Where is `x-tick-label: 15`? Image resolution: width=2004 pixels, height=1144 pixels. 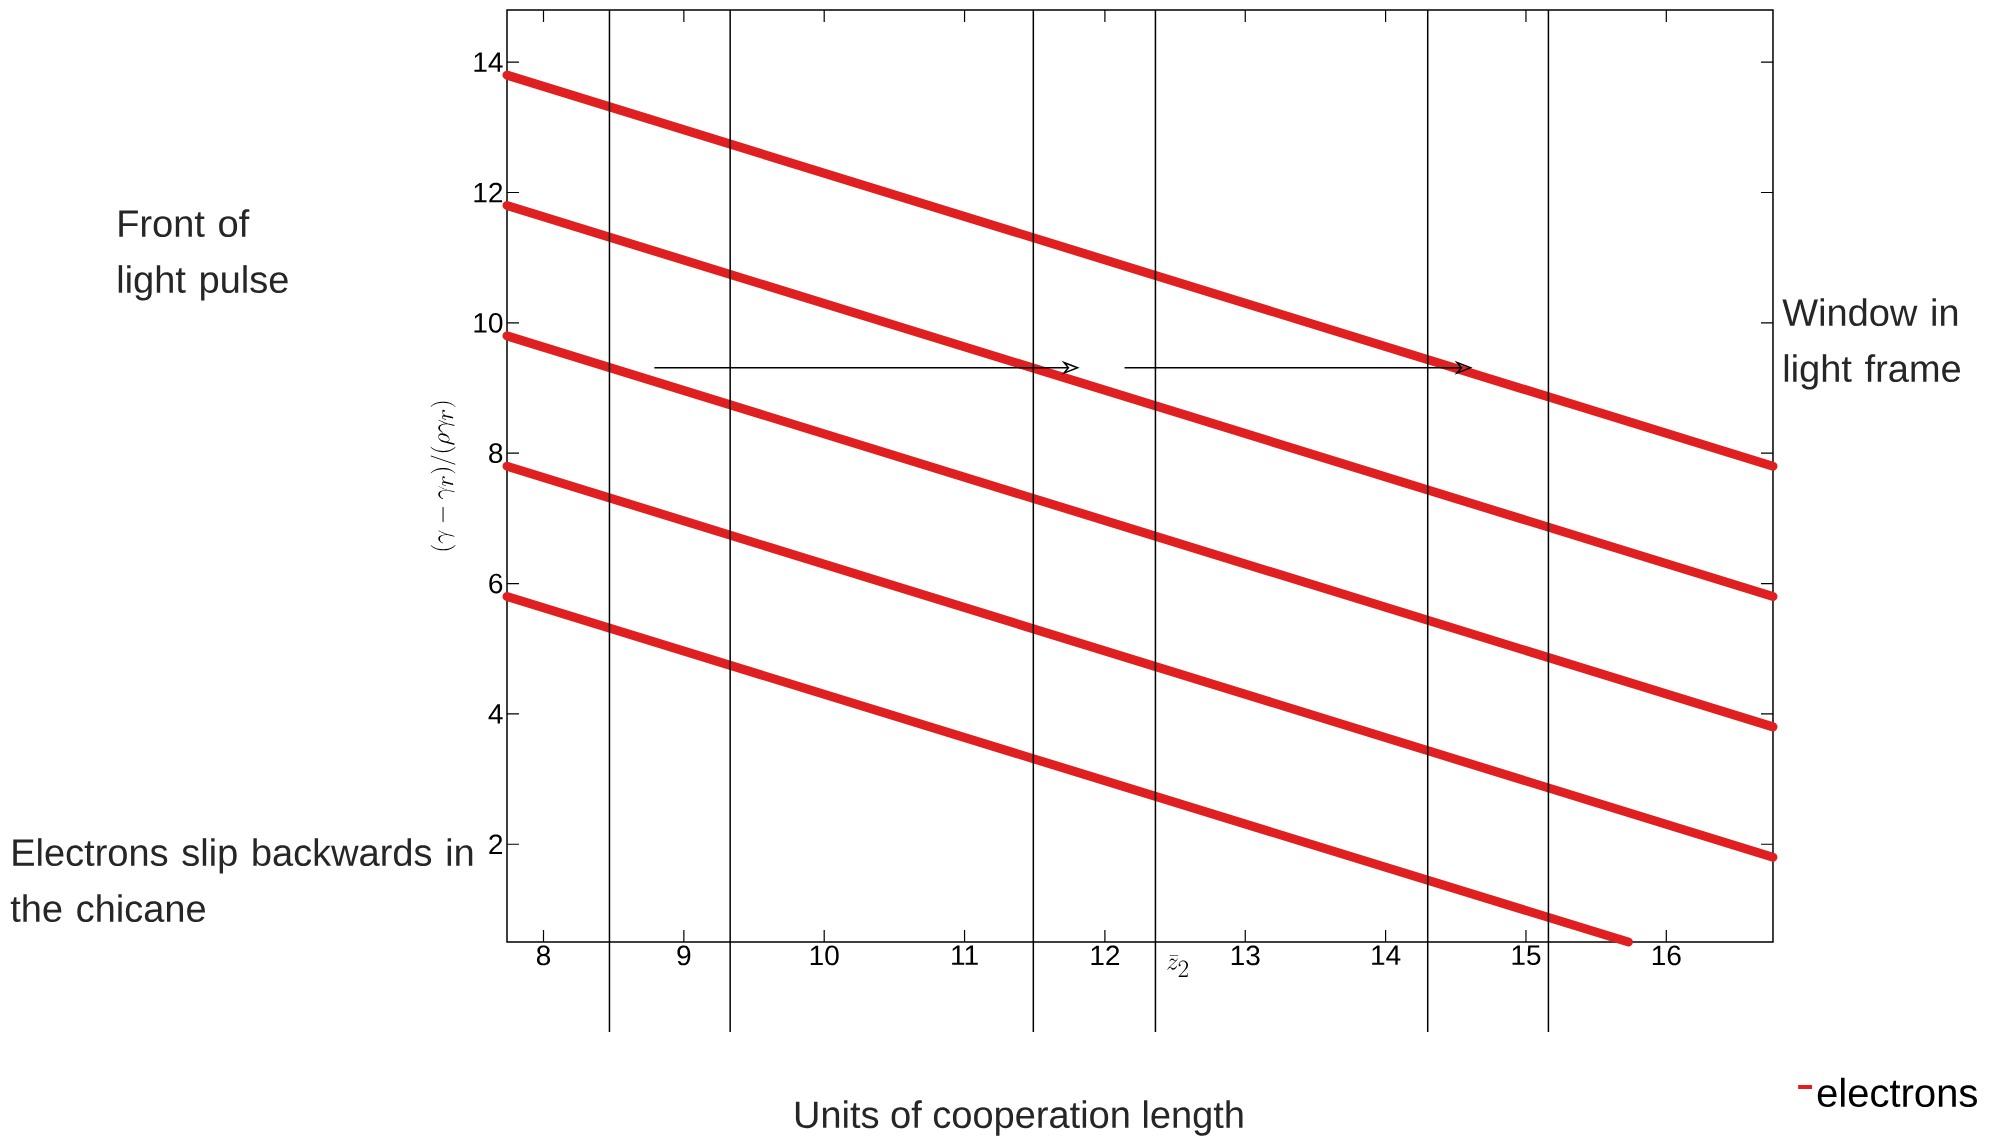 x-tick-label: 15 is located at coordinates (1526, 955).